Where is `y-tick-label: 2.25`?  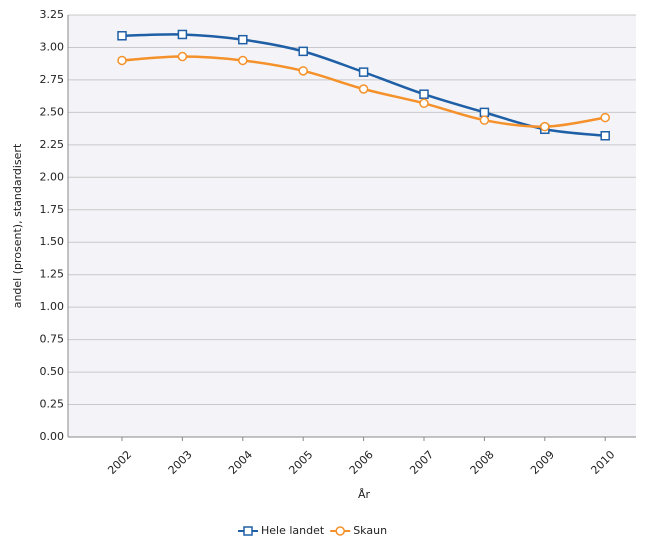 y-tick-label: 2.25 is located at coordinates (52, 144).